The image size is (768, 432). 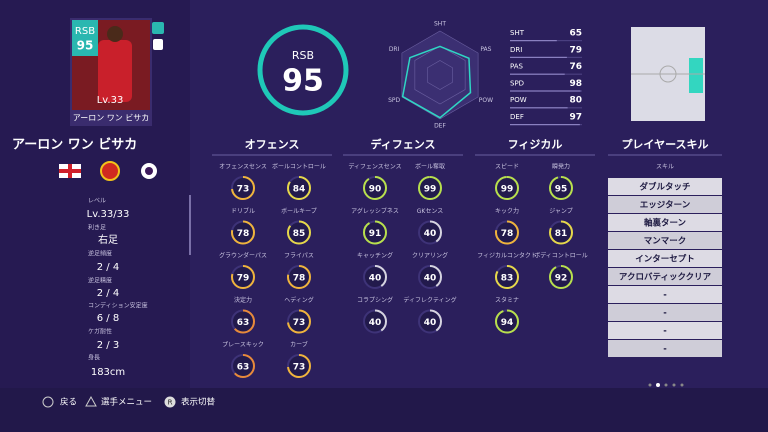 What do you see at coordinates (507, 256) in the screenshot?
I see `ability-label: フィジカルコンタクト` at bounding box center [507, 256].